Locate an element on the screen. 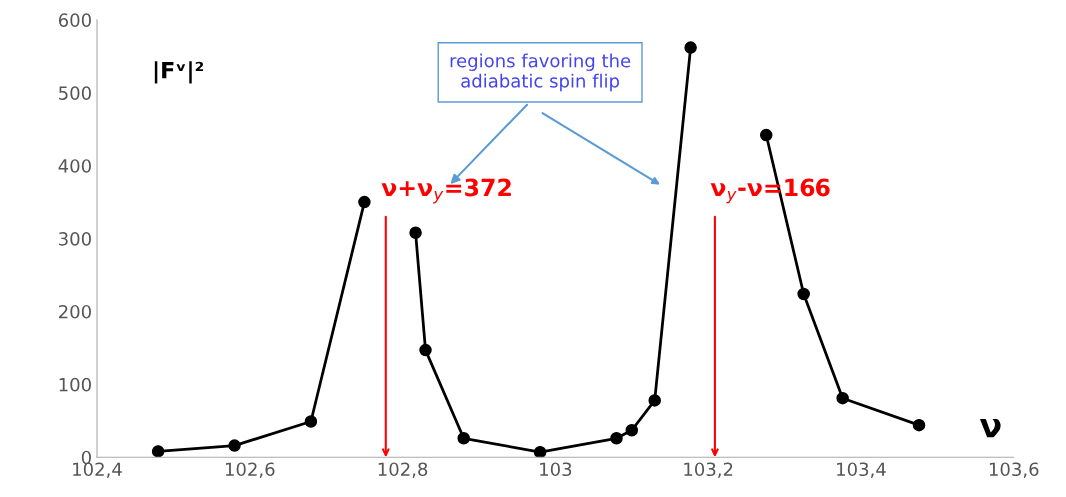  x-tick-label: 102,6 is located at coordinates (250, 470).